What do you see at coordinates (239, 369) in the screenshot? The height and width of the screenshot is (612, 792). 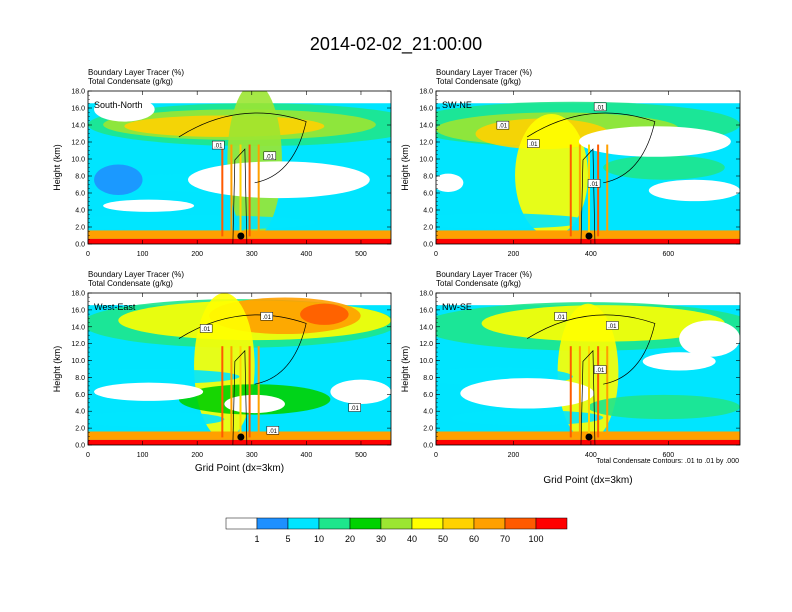 I see `heatmap-field` at bounding box center [239, 369].